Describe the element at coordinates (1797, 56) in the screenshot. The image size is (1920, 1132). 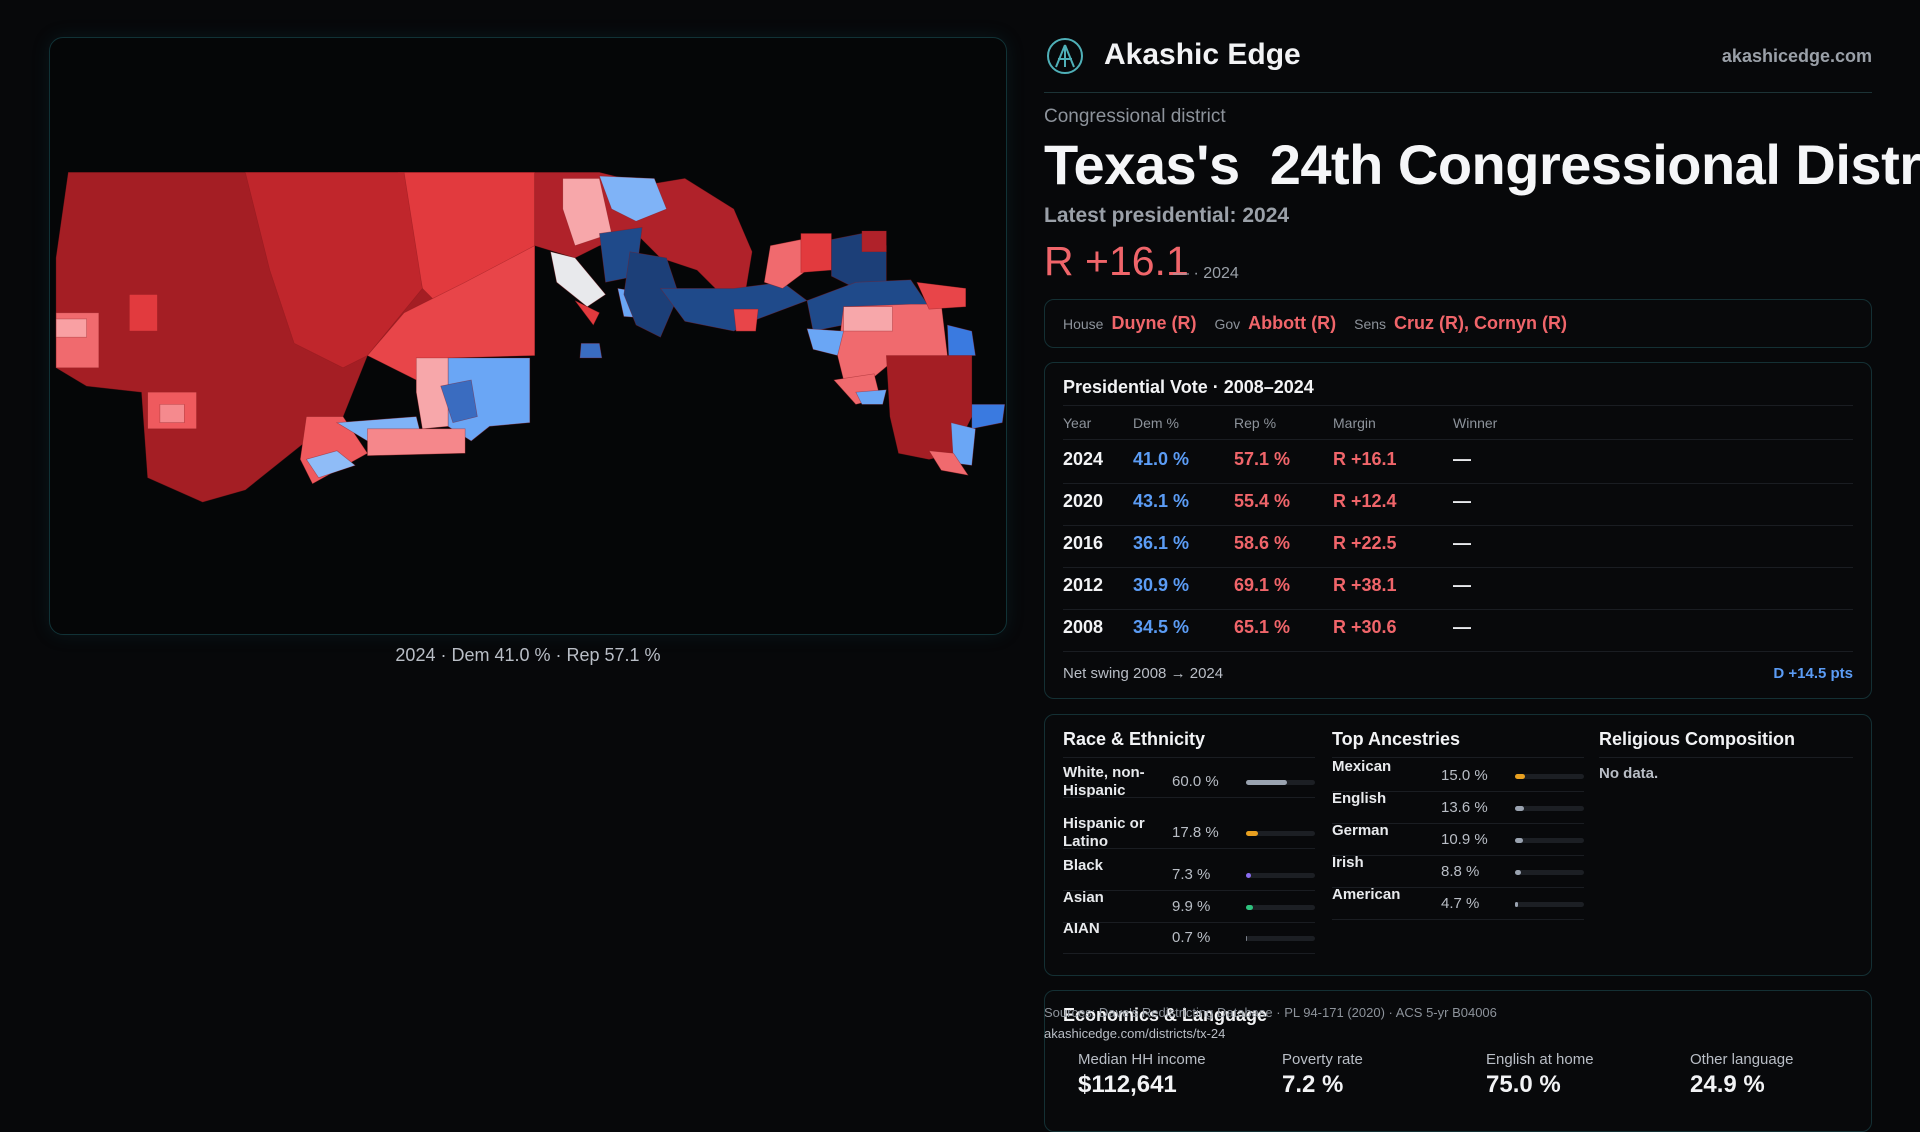
I see `domain: akashicedge.com` at that location.